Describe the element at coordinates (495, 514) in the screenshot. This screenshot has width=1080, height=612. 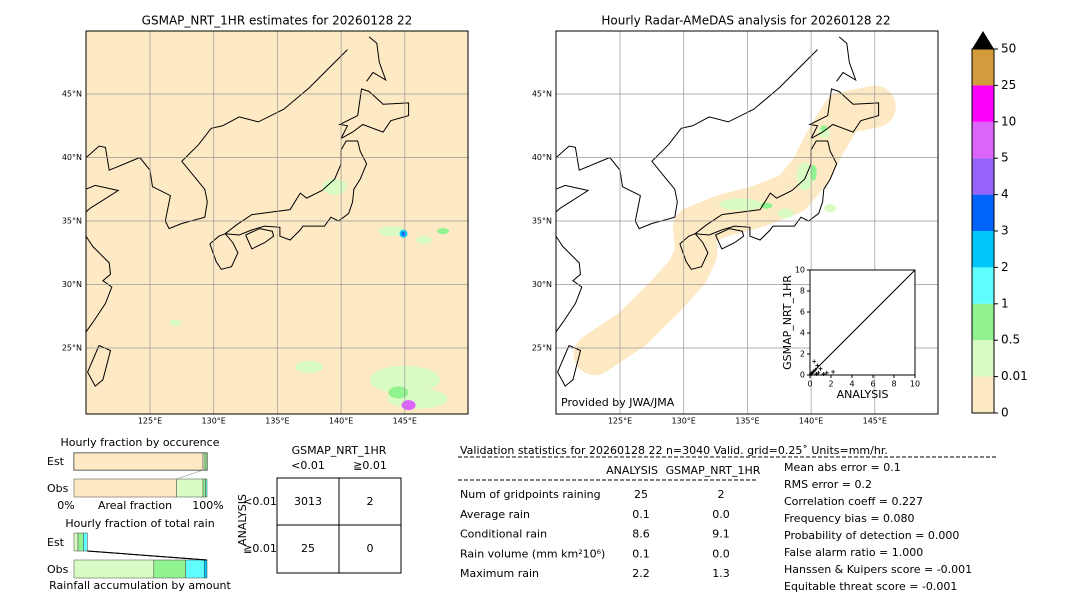
I see `stat-label: Average rain` at that location.